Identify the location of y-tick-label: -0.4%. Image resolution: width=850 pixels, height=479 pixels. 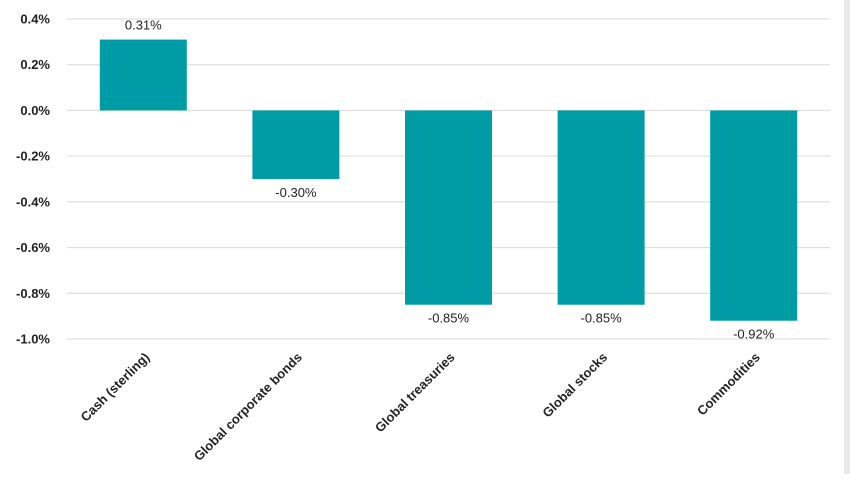
(33, 201).